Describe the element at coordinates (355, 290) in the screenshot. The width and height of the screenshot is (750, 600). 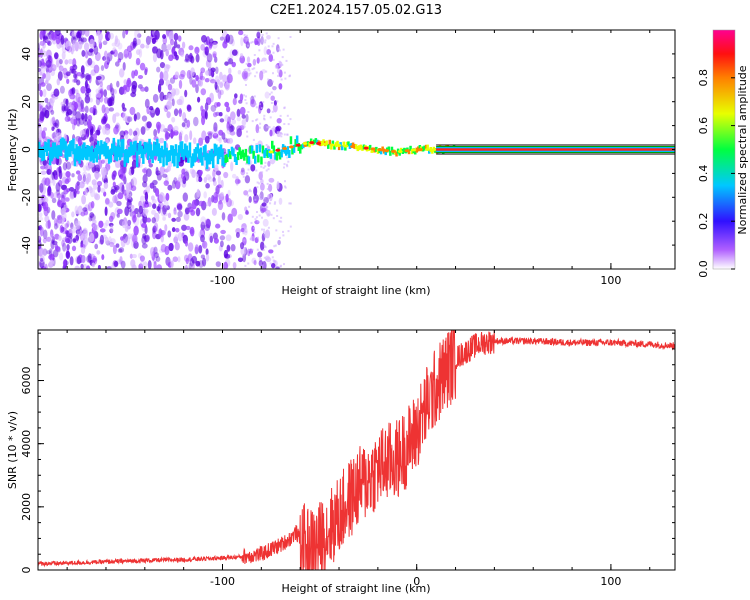
I see `spectrogram-x-axis-label: Height of straight line (km)` at that location.